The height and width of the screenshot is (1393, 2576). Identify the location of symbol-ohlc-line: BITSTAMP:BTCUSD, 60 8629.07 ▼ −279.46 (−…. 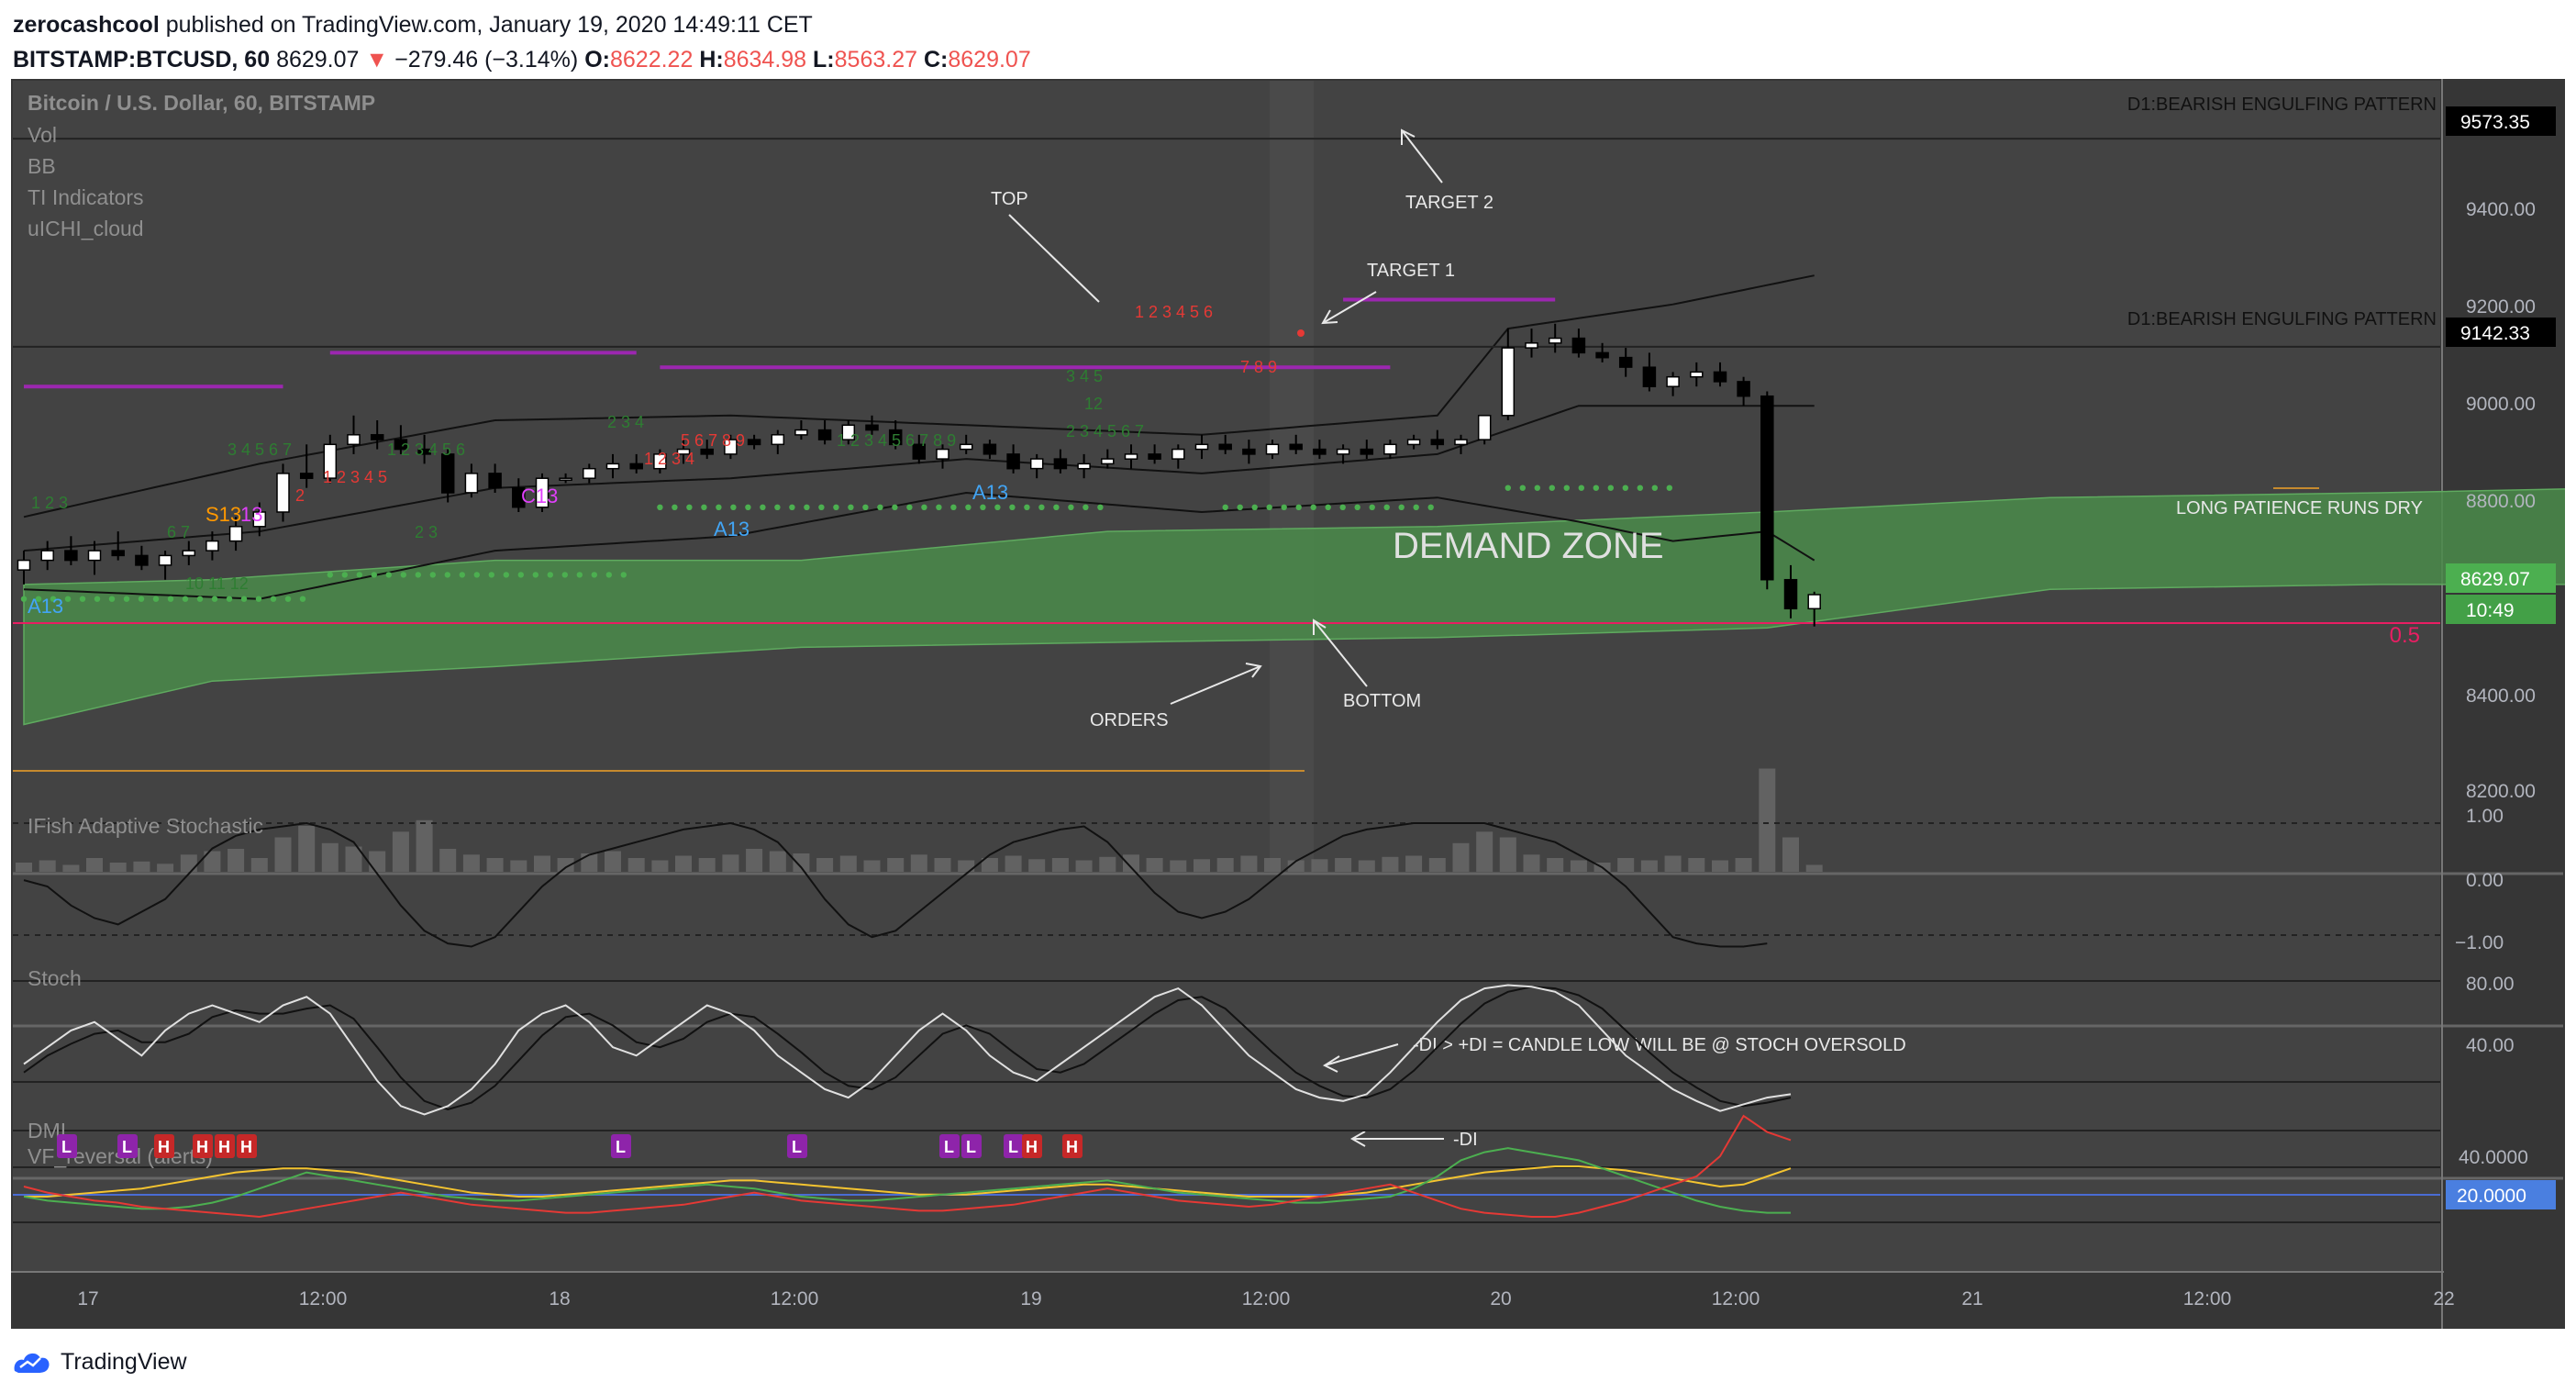
(1288, 59).